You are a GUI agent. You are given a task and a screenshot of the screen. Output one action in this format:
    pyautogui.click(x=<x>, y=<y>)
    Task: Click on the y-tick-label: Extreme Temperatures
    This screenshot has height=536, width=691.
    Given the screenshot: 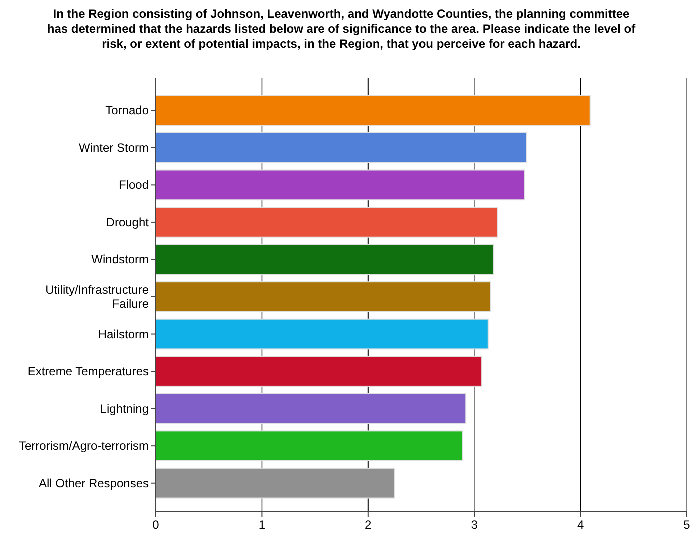 What is the action you would take?
    pyautogui.click(x=88, y=371)
    